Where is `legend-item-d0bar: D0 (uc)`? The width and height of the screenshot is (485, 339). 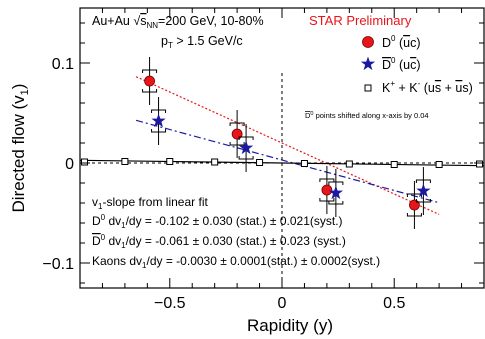 legend-item-d0bar: D0 (uc) is located at coordinates (390, 64).